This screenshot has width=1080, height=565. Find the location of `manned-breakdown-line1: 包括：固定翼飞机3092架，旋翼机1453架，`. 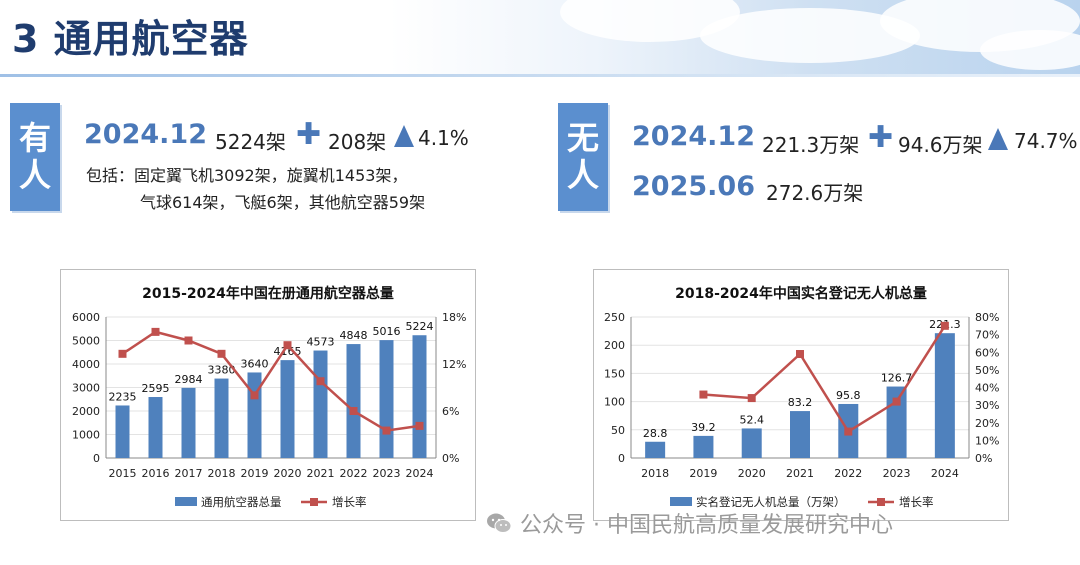

manned-breakdown-line1: 包括：固定翼飞机3092架，旋翼机1453架， is located at coordinates (247, 175).